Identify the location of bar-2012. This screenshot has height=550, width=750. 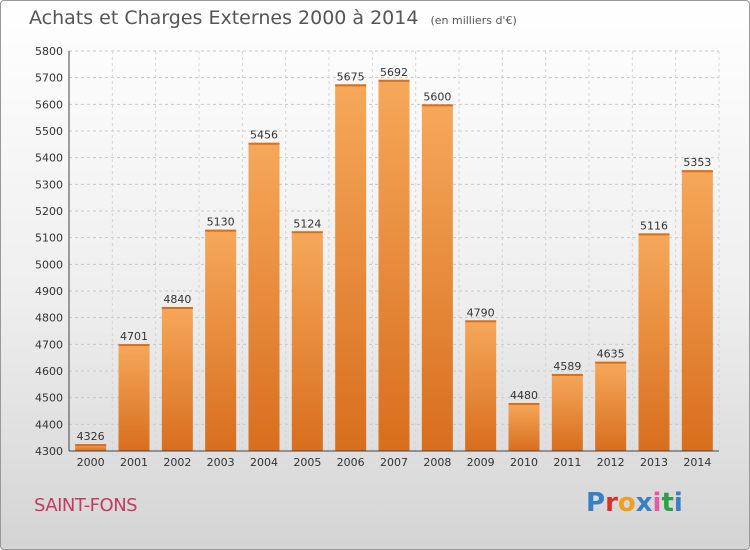
(611, 406).